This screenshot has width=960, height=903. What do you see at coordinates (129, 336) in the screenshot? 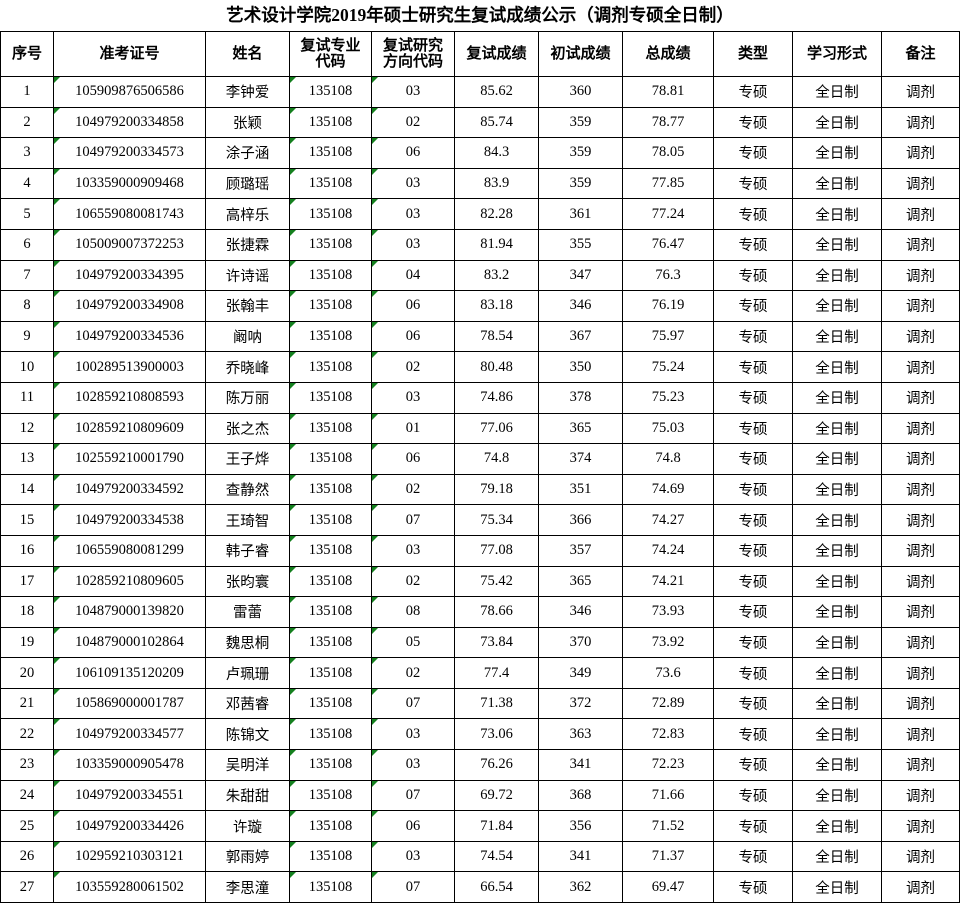
I see `cell-ticket: 104979200334536` at bounding box center [129, 336].